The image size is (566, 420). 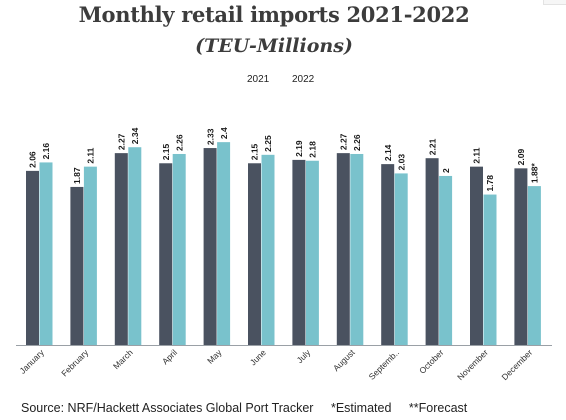 I want to click on legend-2022: 2022, so click(x=303, y=79).